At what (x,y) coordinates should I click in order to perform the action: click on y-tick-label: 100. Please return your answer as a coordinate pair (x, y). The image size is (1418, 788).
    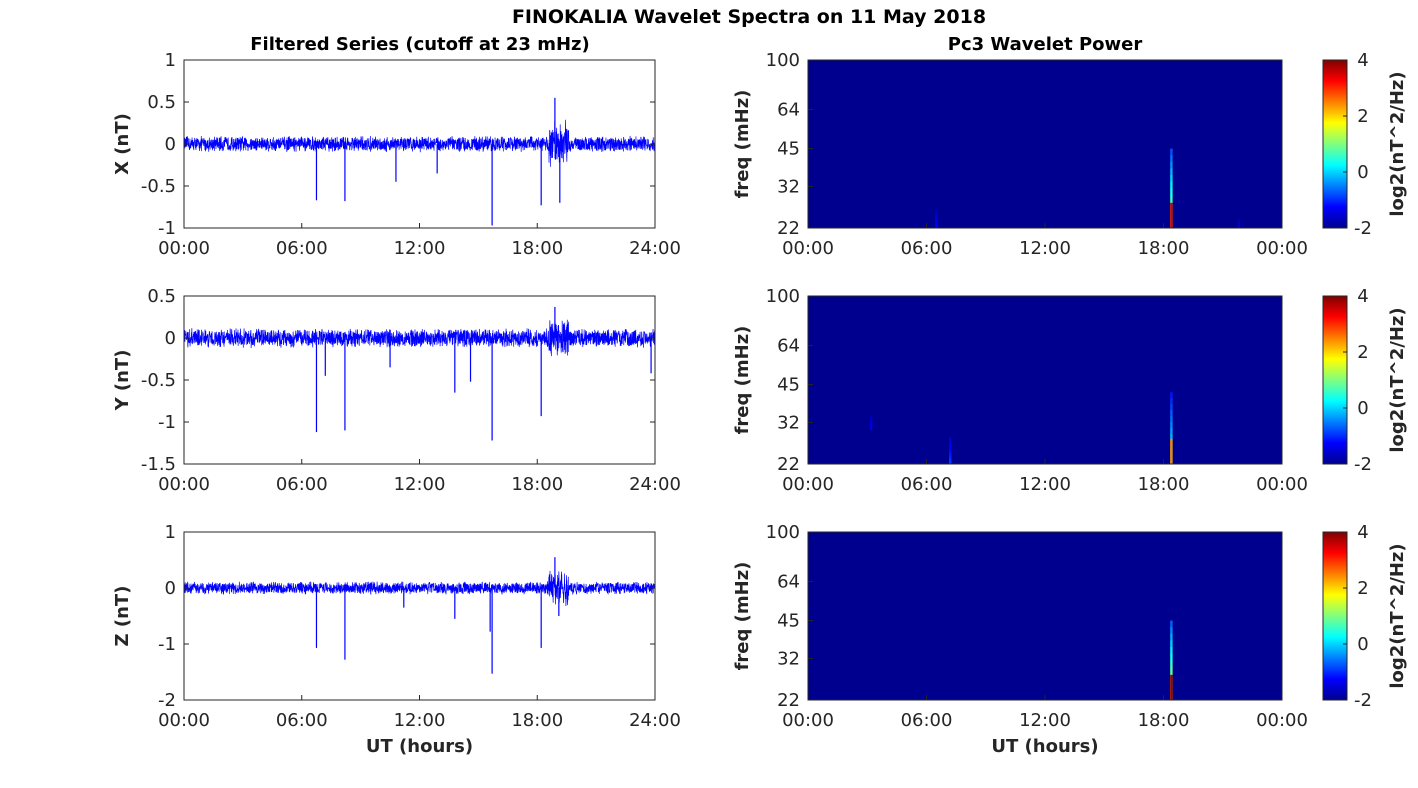
    Looking at the image, I should click on (783, 296).